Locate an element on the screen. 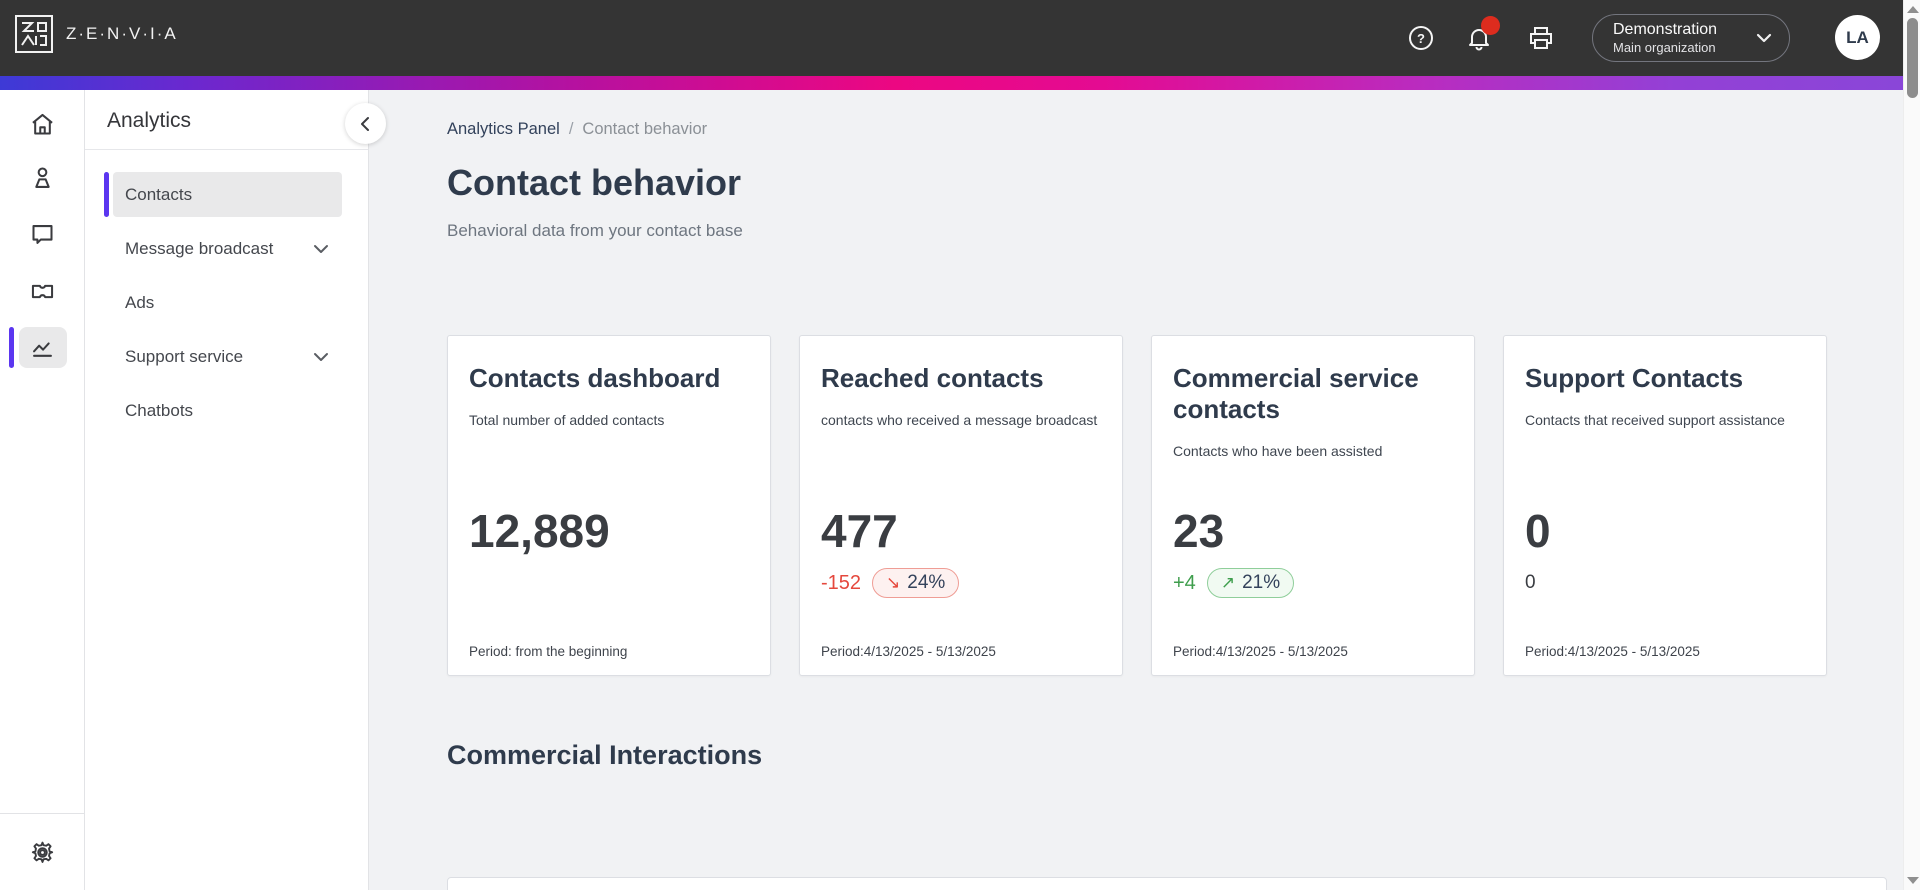 This screenshot has height=890, width=1920. breadcrumb-current: Contact behavior is located at coordinates (645, 129).